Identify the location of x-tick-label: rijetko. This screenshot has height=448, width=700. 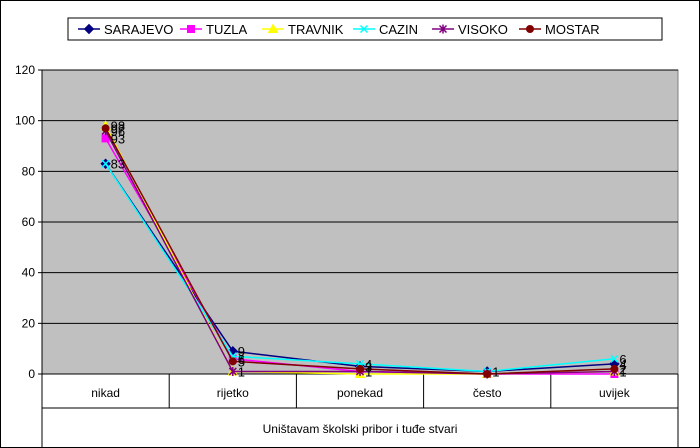
(233, 393).